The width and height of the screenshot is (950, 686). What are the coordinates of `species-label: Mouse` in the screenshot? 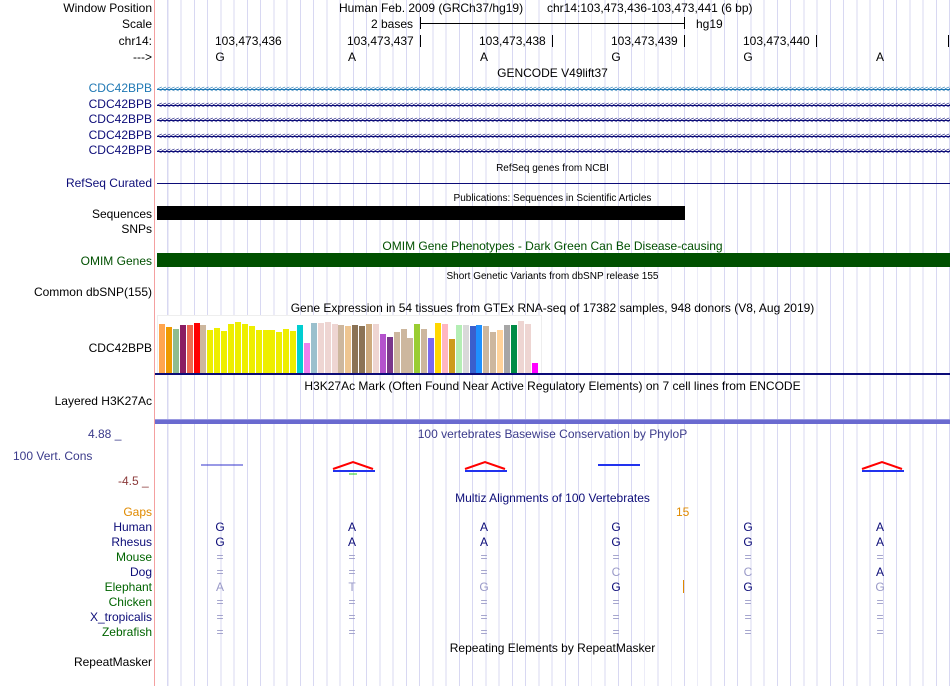 It's located at (133, 557).